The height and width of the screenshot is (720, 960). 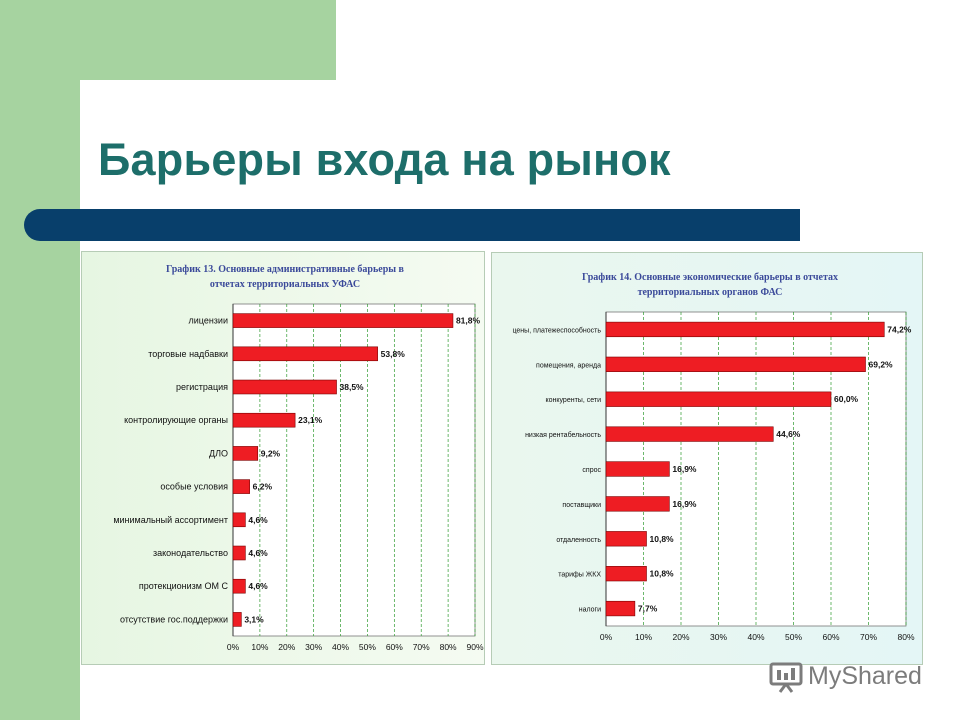 What do you see at coordinates (384, 159) in the screenshot?
I see `slide-title: Барьеры входа на рынок` at bounding box center [384, 159].